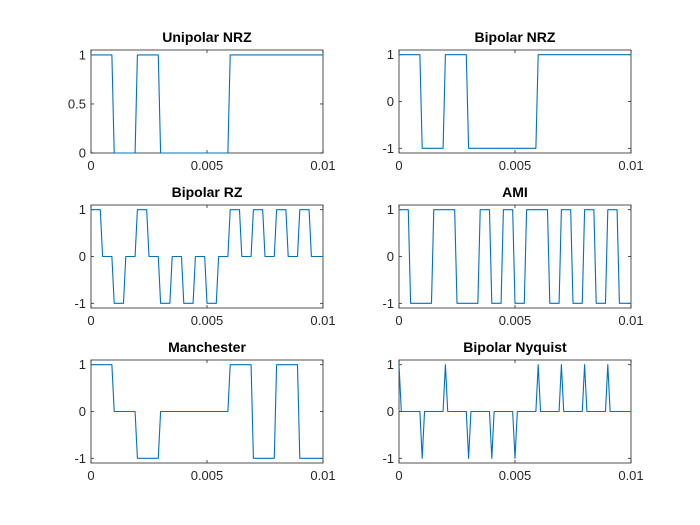 This screenshot has height=525, width=700. I want to click on chart-title: Bipolar RZ, so click(207, 192).